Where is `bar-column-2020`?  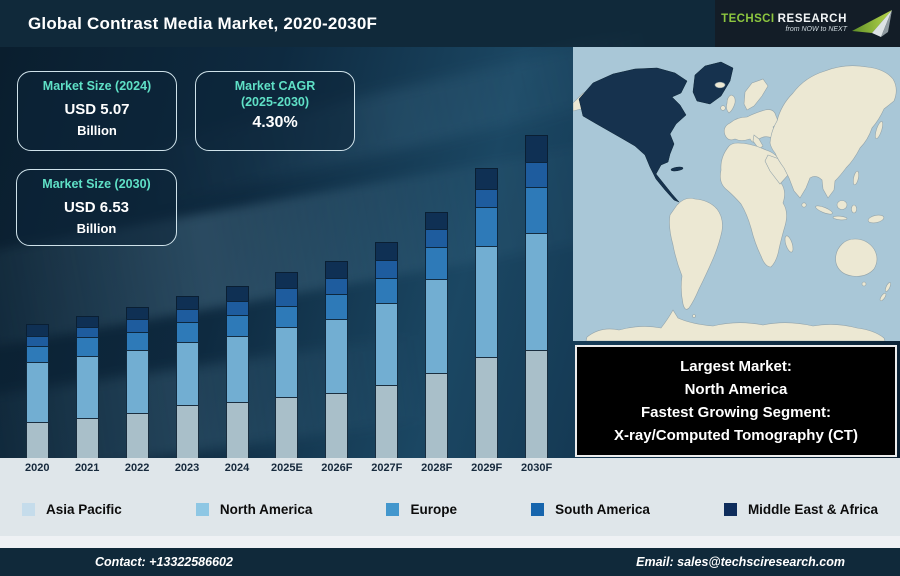
bar-column-2020 is located at coordinates (37, 391).